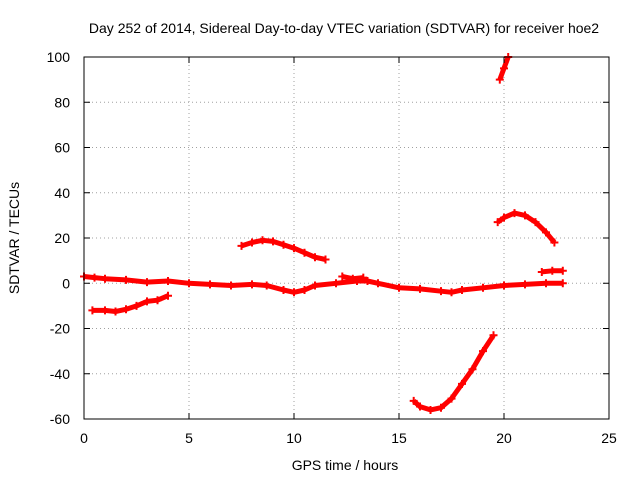 The height and width of the screenshot is (480, 640). I want to click on x-tick-label: 15, so click(399, 438).